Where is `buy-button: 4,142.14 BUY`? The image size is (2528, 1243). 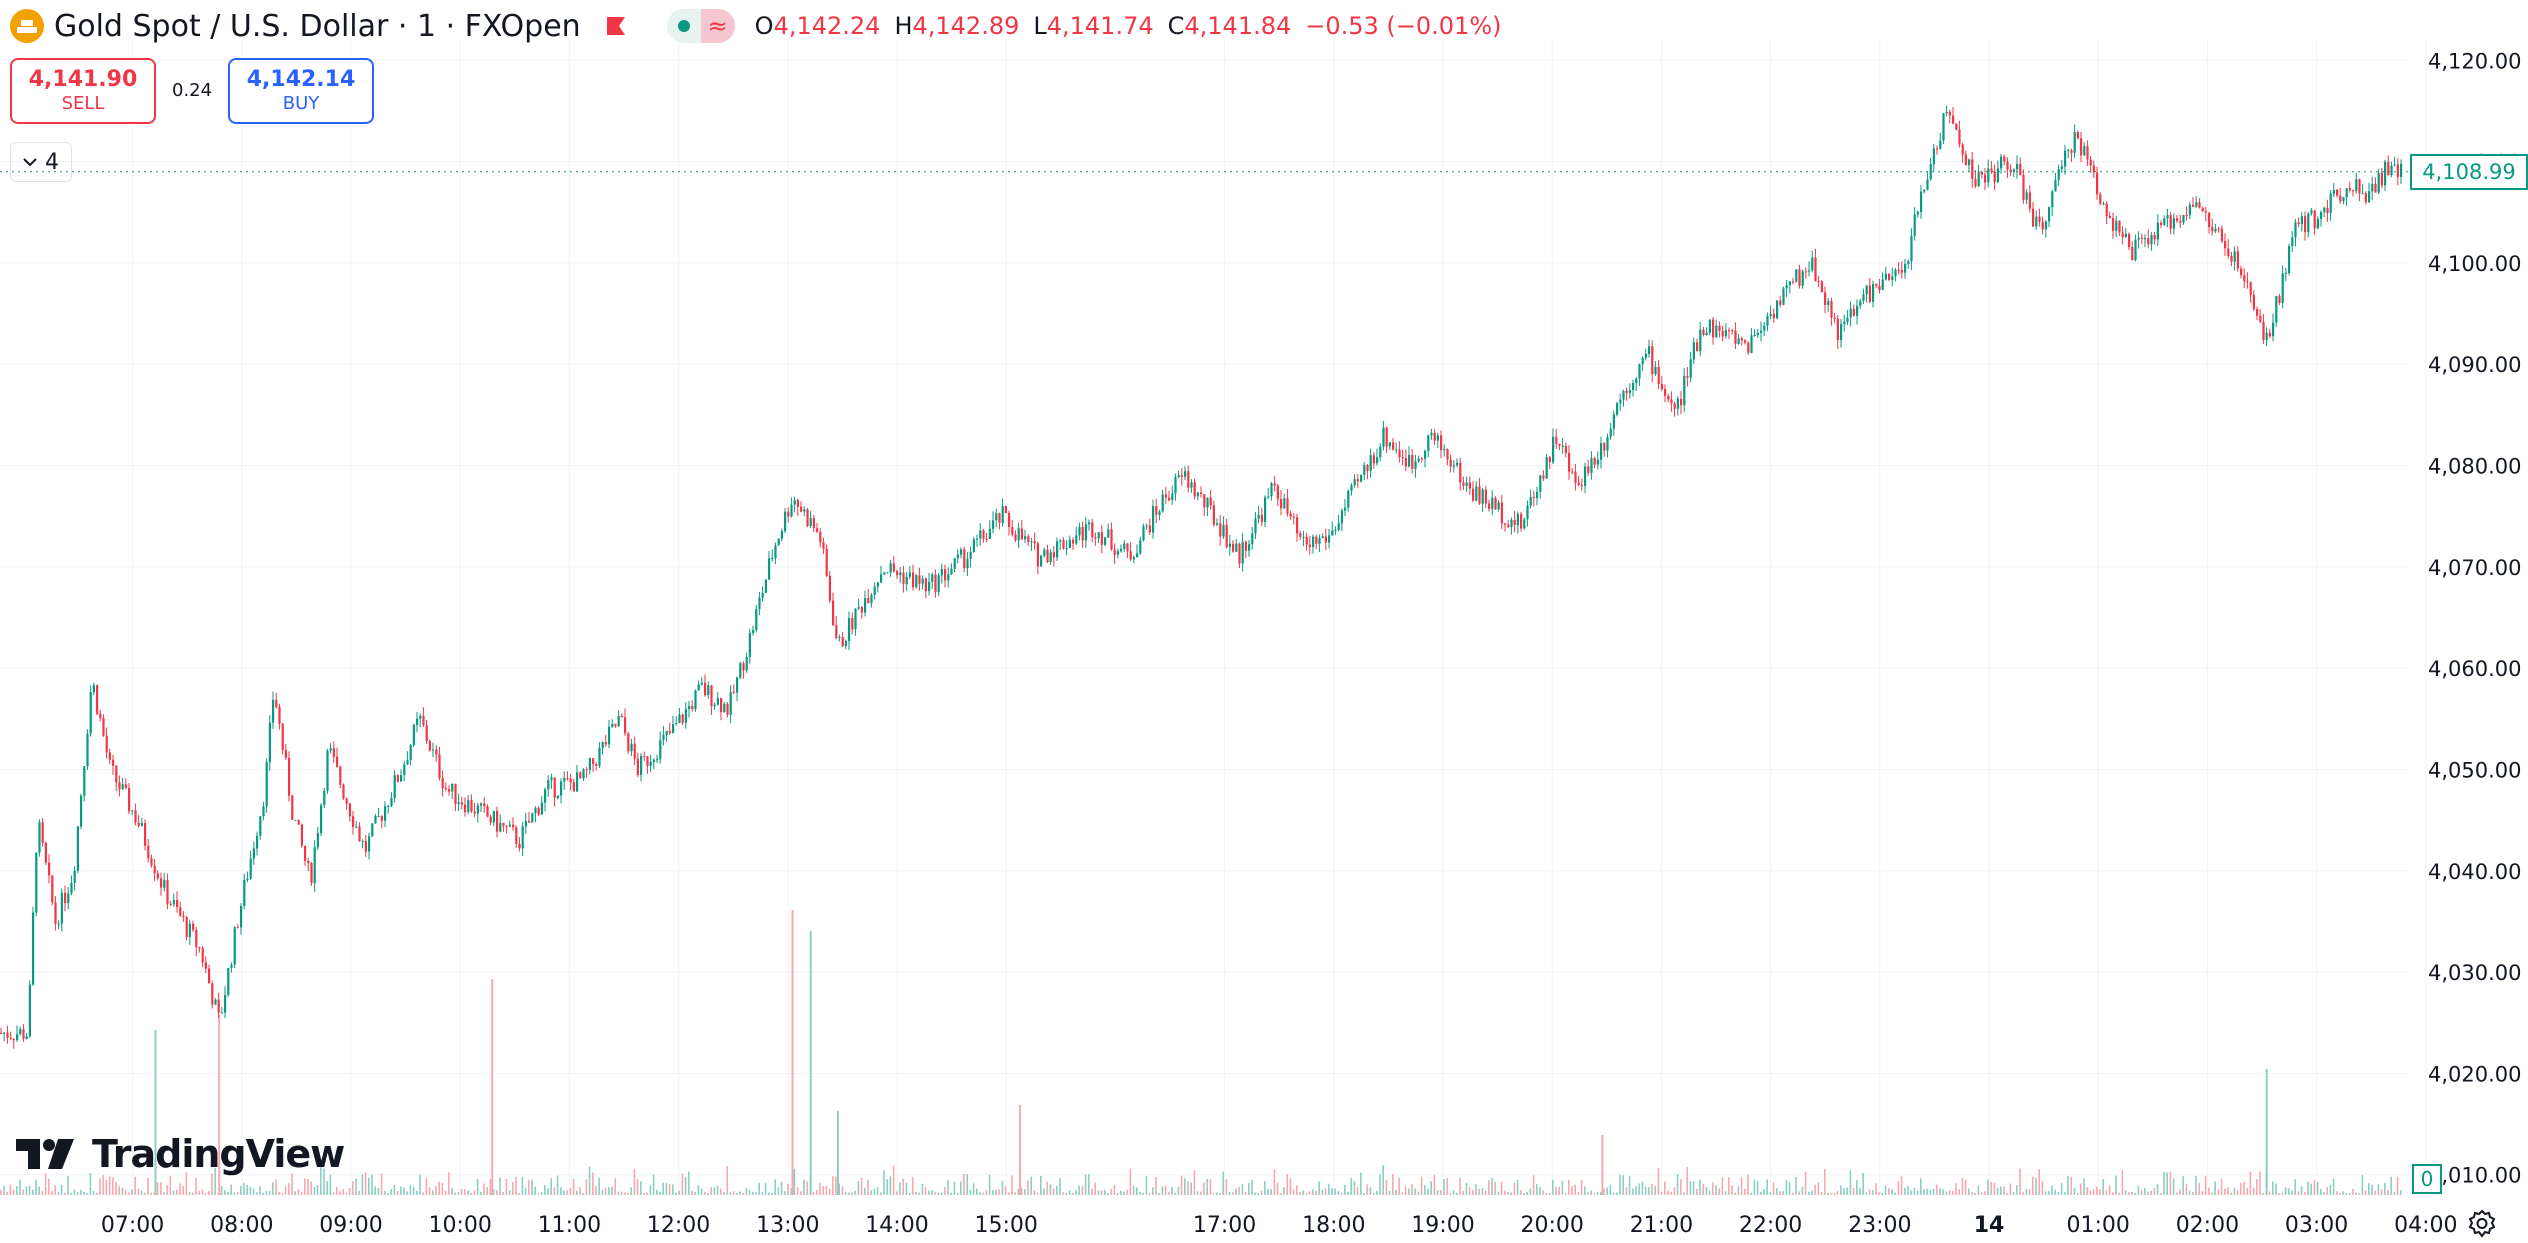 buy-button: 4,142.14 BUY is located at coordinates (301, 91).